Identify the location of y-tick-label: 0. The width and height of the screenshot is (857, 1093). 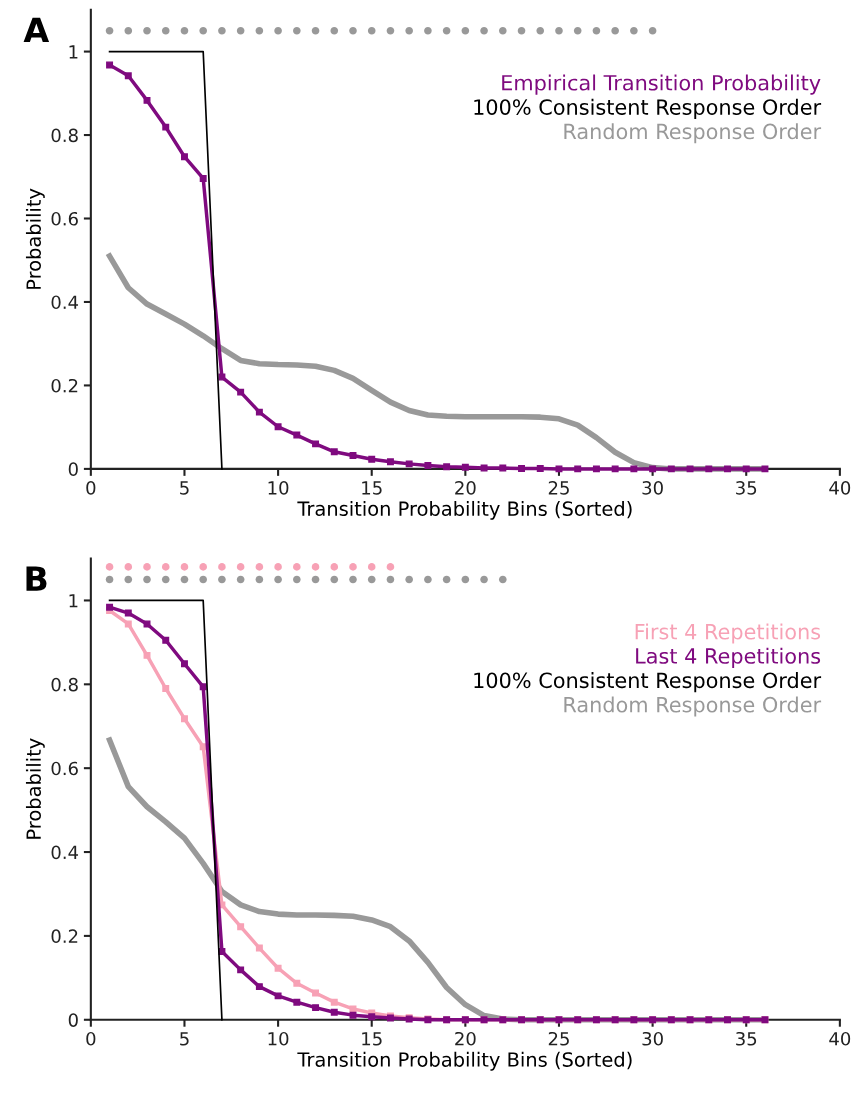
(73, 469).